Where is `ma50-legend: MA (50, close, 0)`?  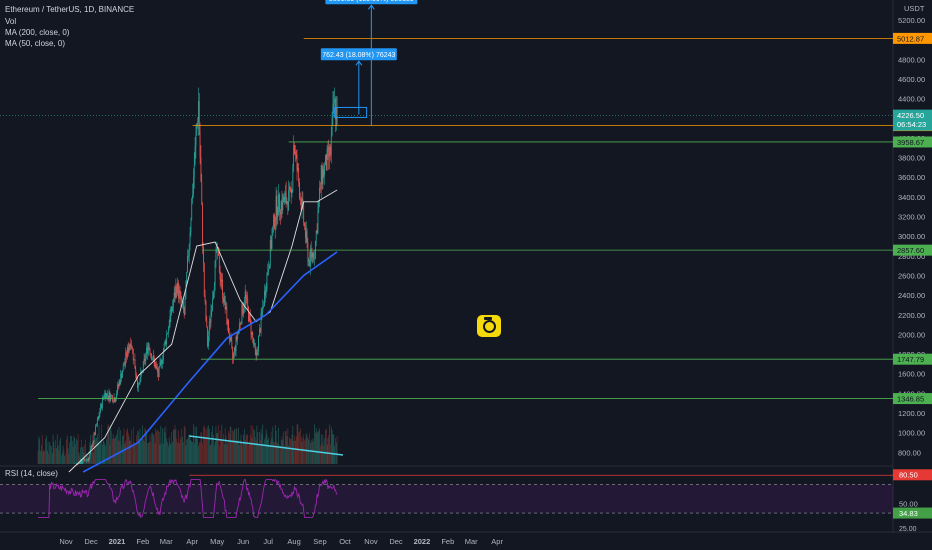 ma50-legend: MA (50, close, 0) is located at coordinates (35, 43).